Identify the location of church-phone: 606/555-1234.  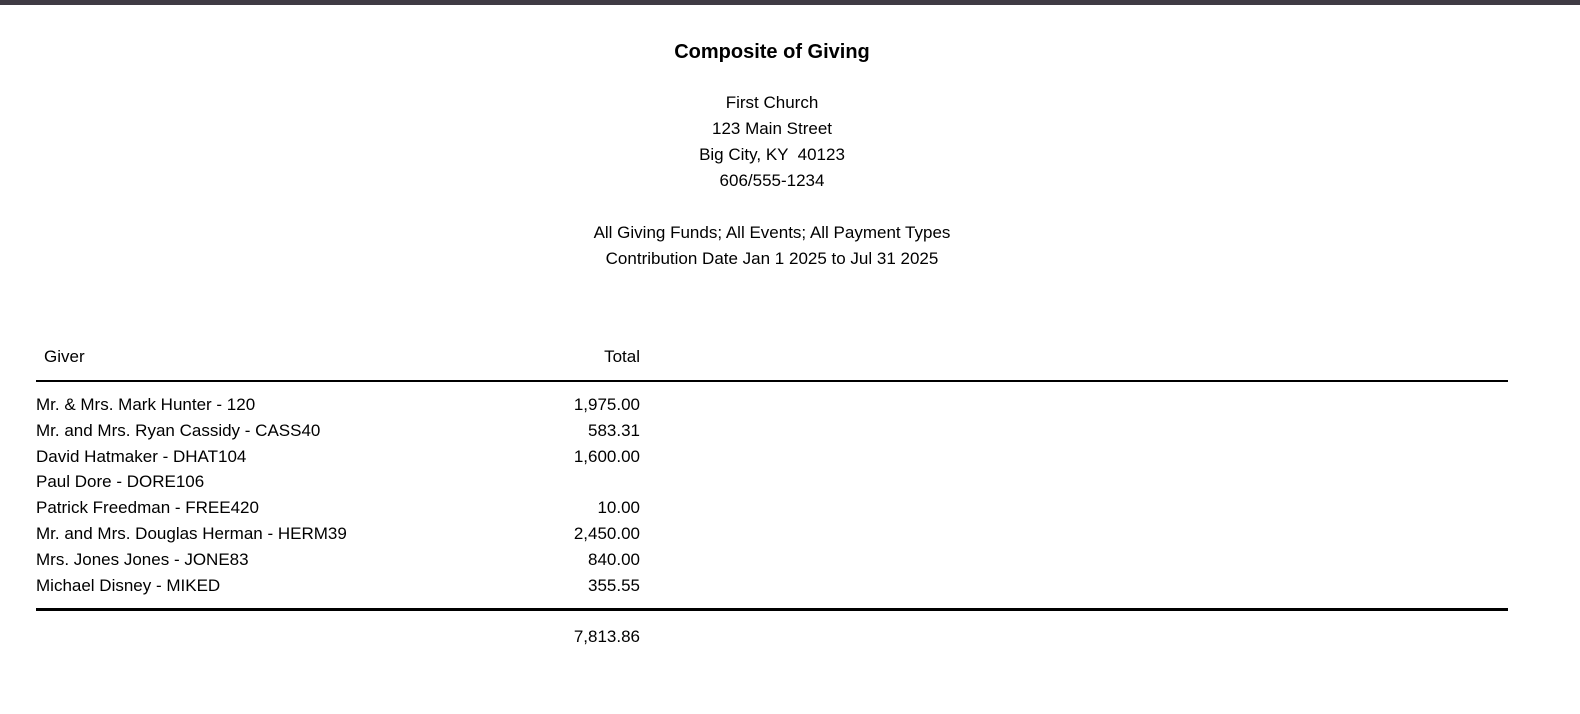
(772, 180).